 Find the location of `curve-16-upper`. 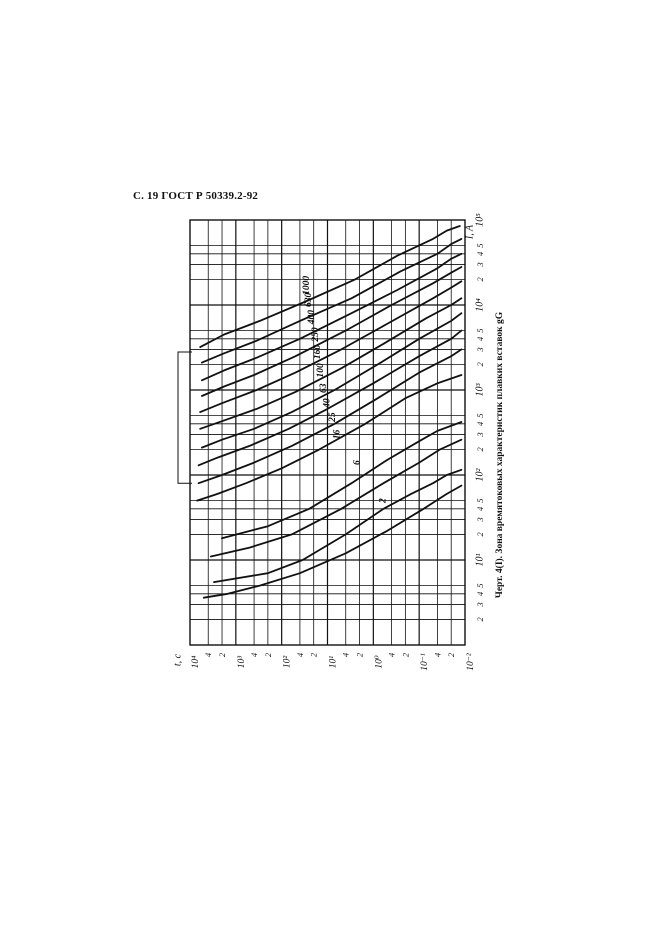

curve-16-upper is located at coordinates (329, 438).